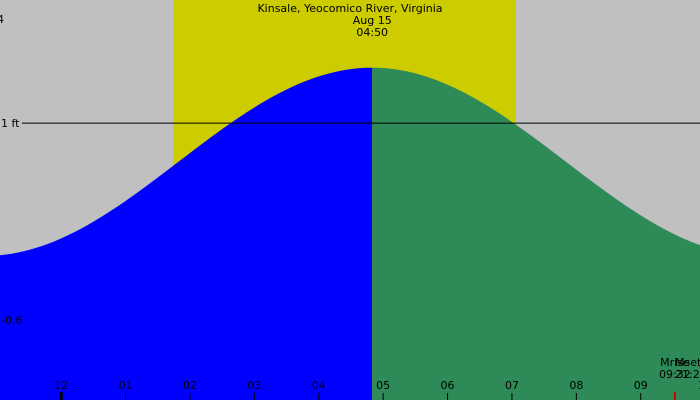  I want to click on moon-event-time: 09:32, so click(675, 374).